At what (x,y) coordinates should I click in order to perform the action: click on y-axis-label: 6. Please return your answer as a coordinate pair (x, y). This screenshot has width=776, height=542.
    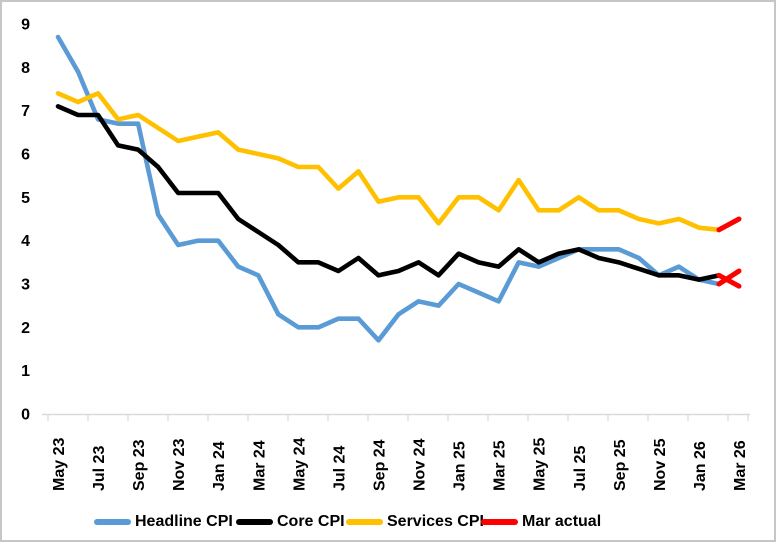
    Looking at the image, I should click on (25, 155).